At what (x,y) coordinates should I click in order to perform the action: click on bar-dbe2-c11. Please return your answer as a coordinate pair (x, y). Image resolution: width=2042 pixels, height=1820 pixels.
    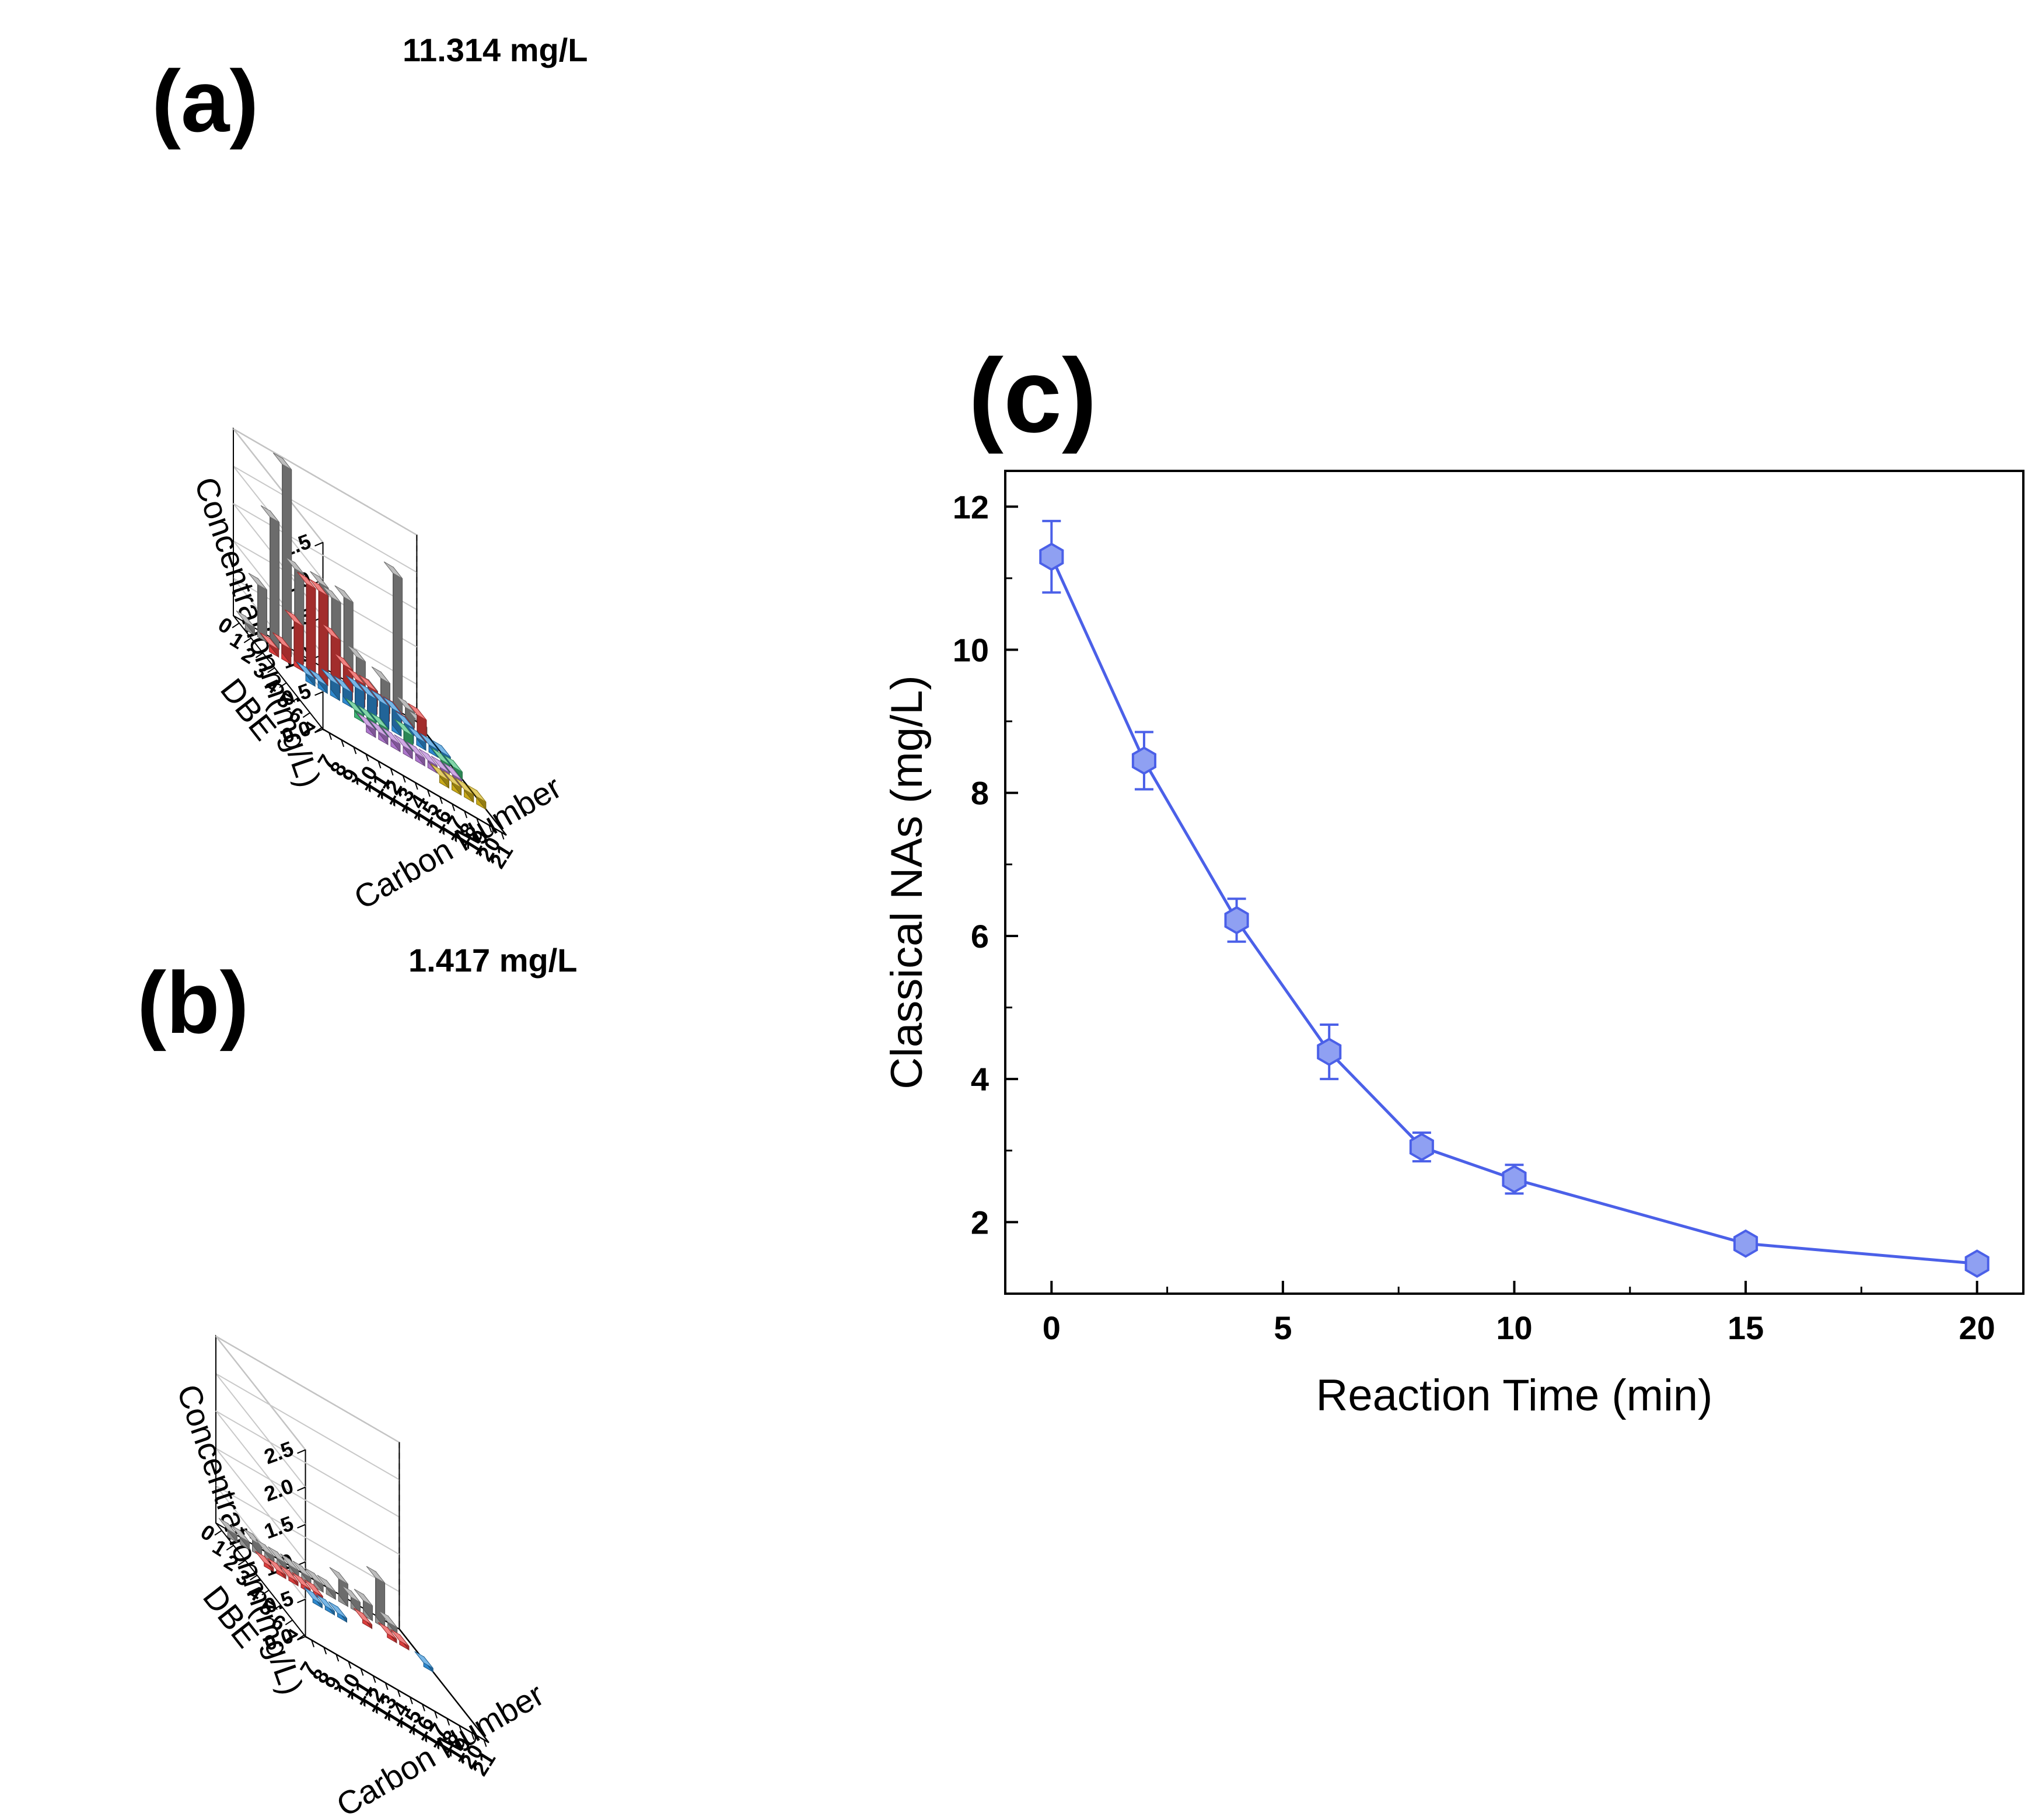
    Looking at the image, I should click on (318, 681).